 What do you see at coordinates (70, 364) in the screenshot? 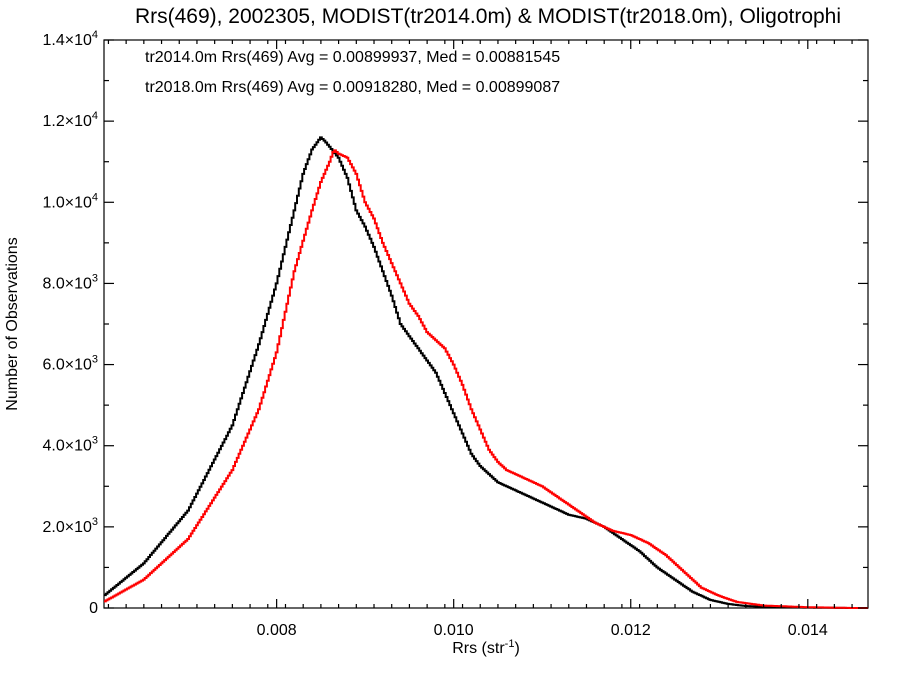
I see `y-tick-label: 6.0×10³` at bounding box center [70, 364].